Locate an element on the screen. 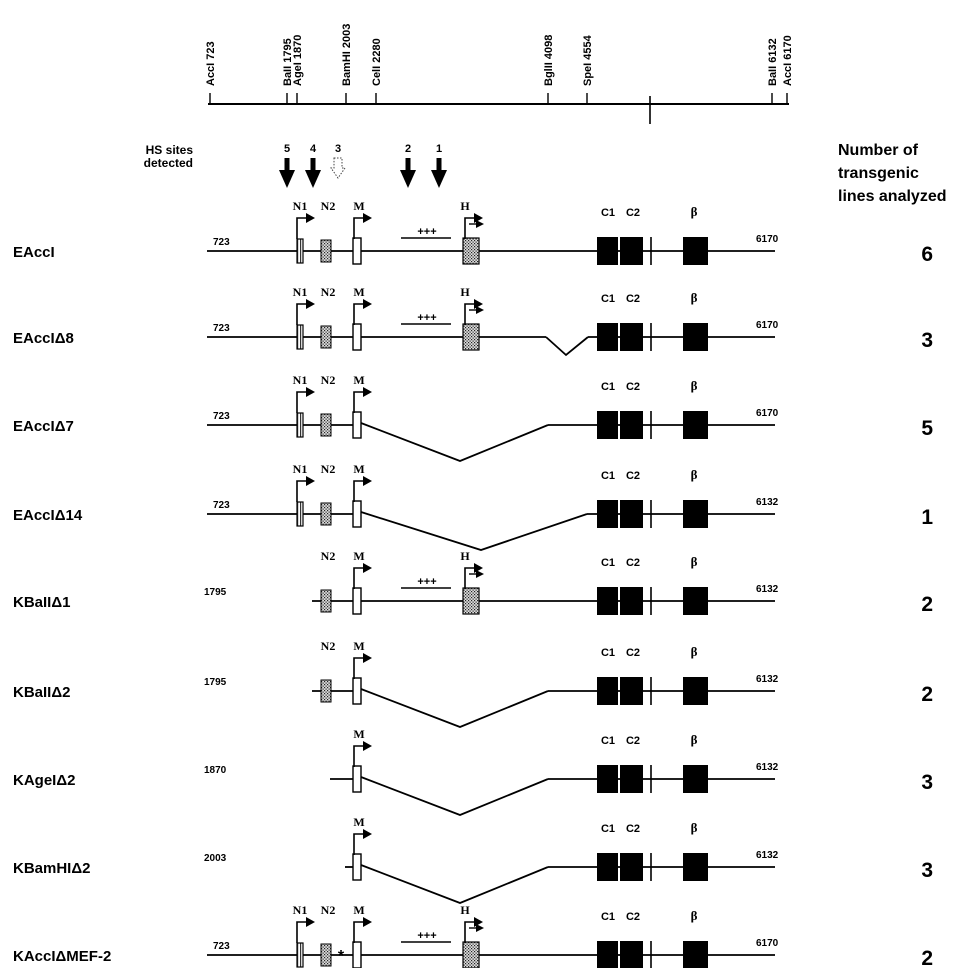 The width and height of the screenshot is (971, 968). construct-name: KBaIIΔ2 is located at coordinates (41, 692).